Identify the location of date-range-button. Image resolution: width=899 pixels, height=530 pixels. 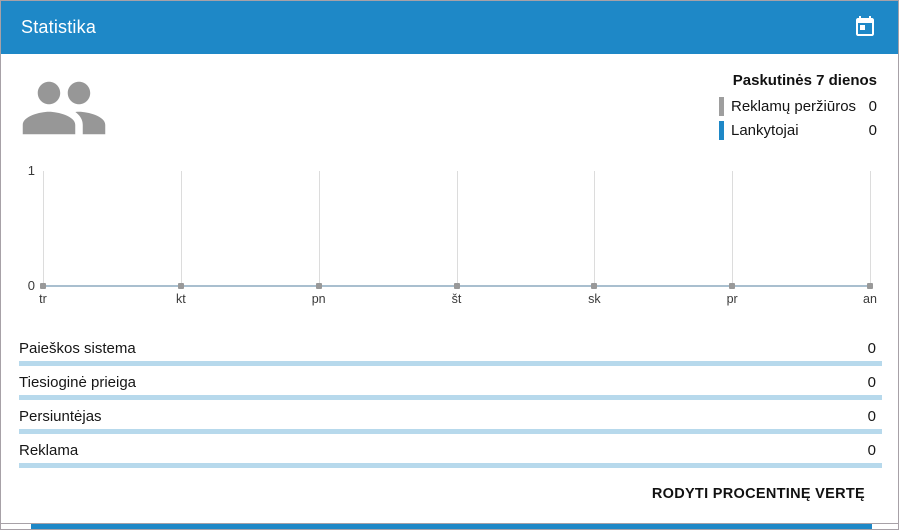
(865, 28).